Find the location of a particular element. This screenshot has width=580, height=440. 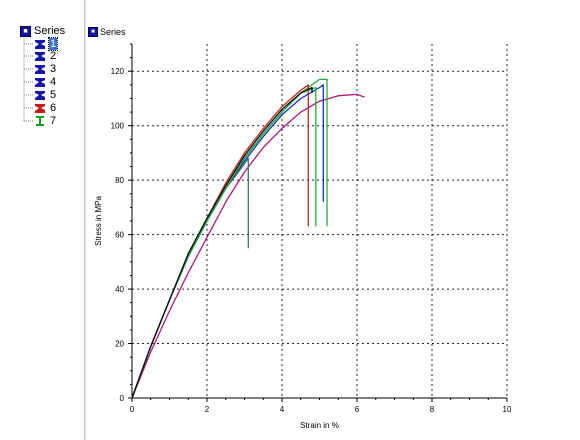

x-axis-label: Strain in % is located at coordinates (319, 425).